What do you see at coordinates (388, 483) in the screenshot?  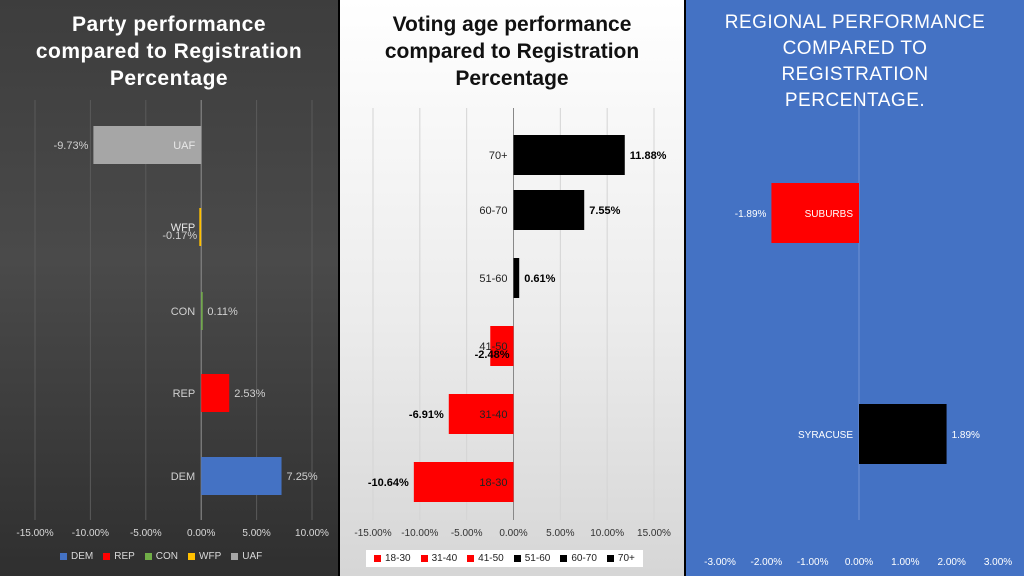 I see `value-label-18-30: -10.64%` at bounding box center [388, 483].